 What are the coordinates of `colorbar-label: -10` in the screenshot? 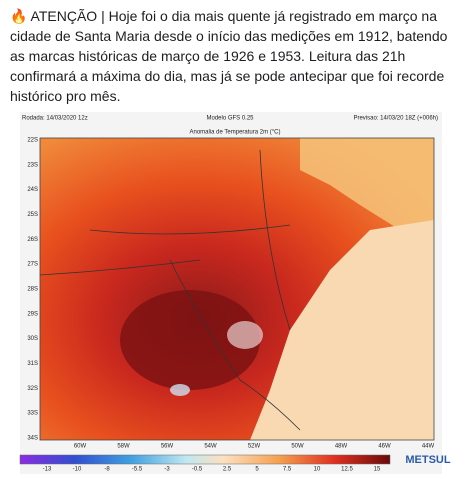 It's located at (77, 470).